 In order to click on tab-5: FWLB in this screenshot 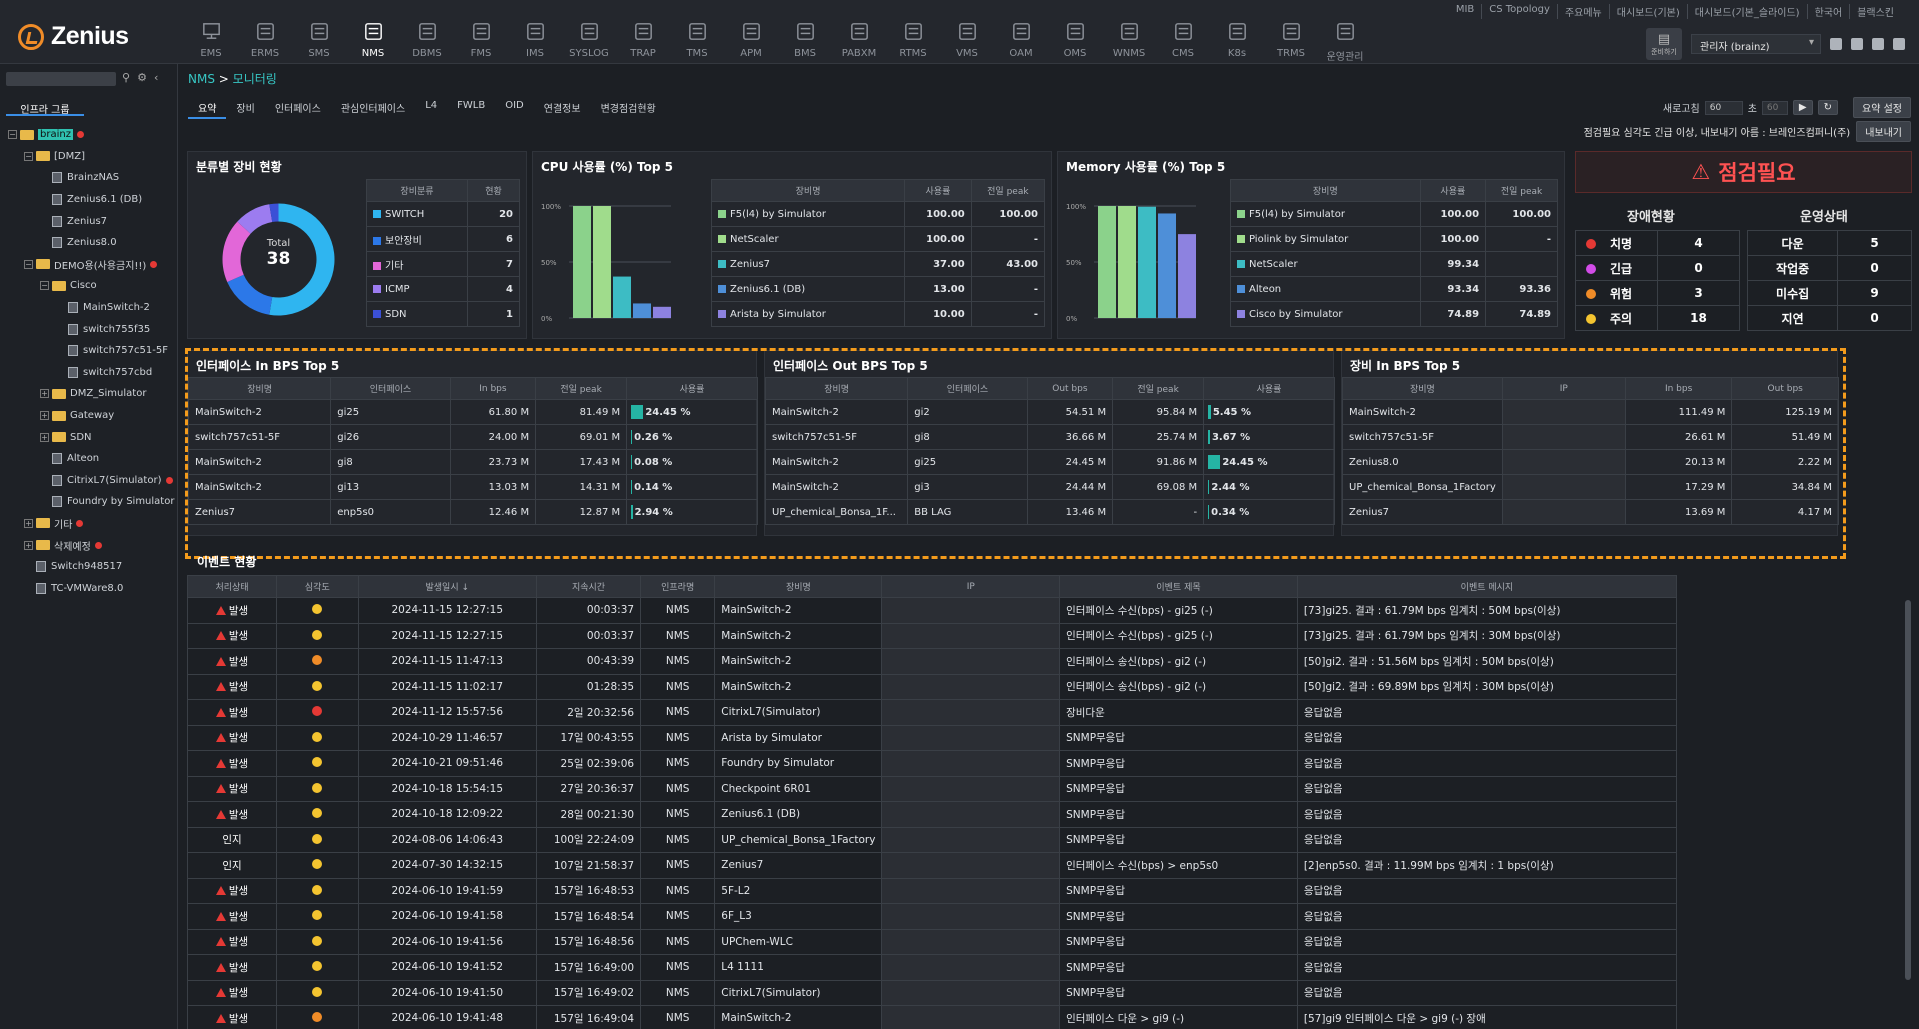, I will do `click(471, 105)`.